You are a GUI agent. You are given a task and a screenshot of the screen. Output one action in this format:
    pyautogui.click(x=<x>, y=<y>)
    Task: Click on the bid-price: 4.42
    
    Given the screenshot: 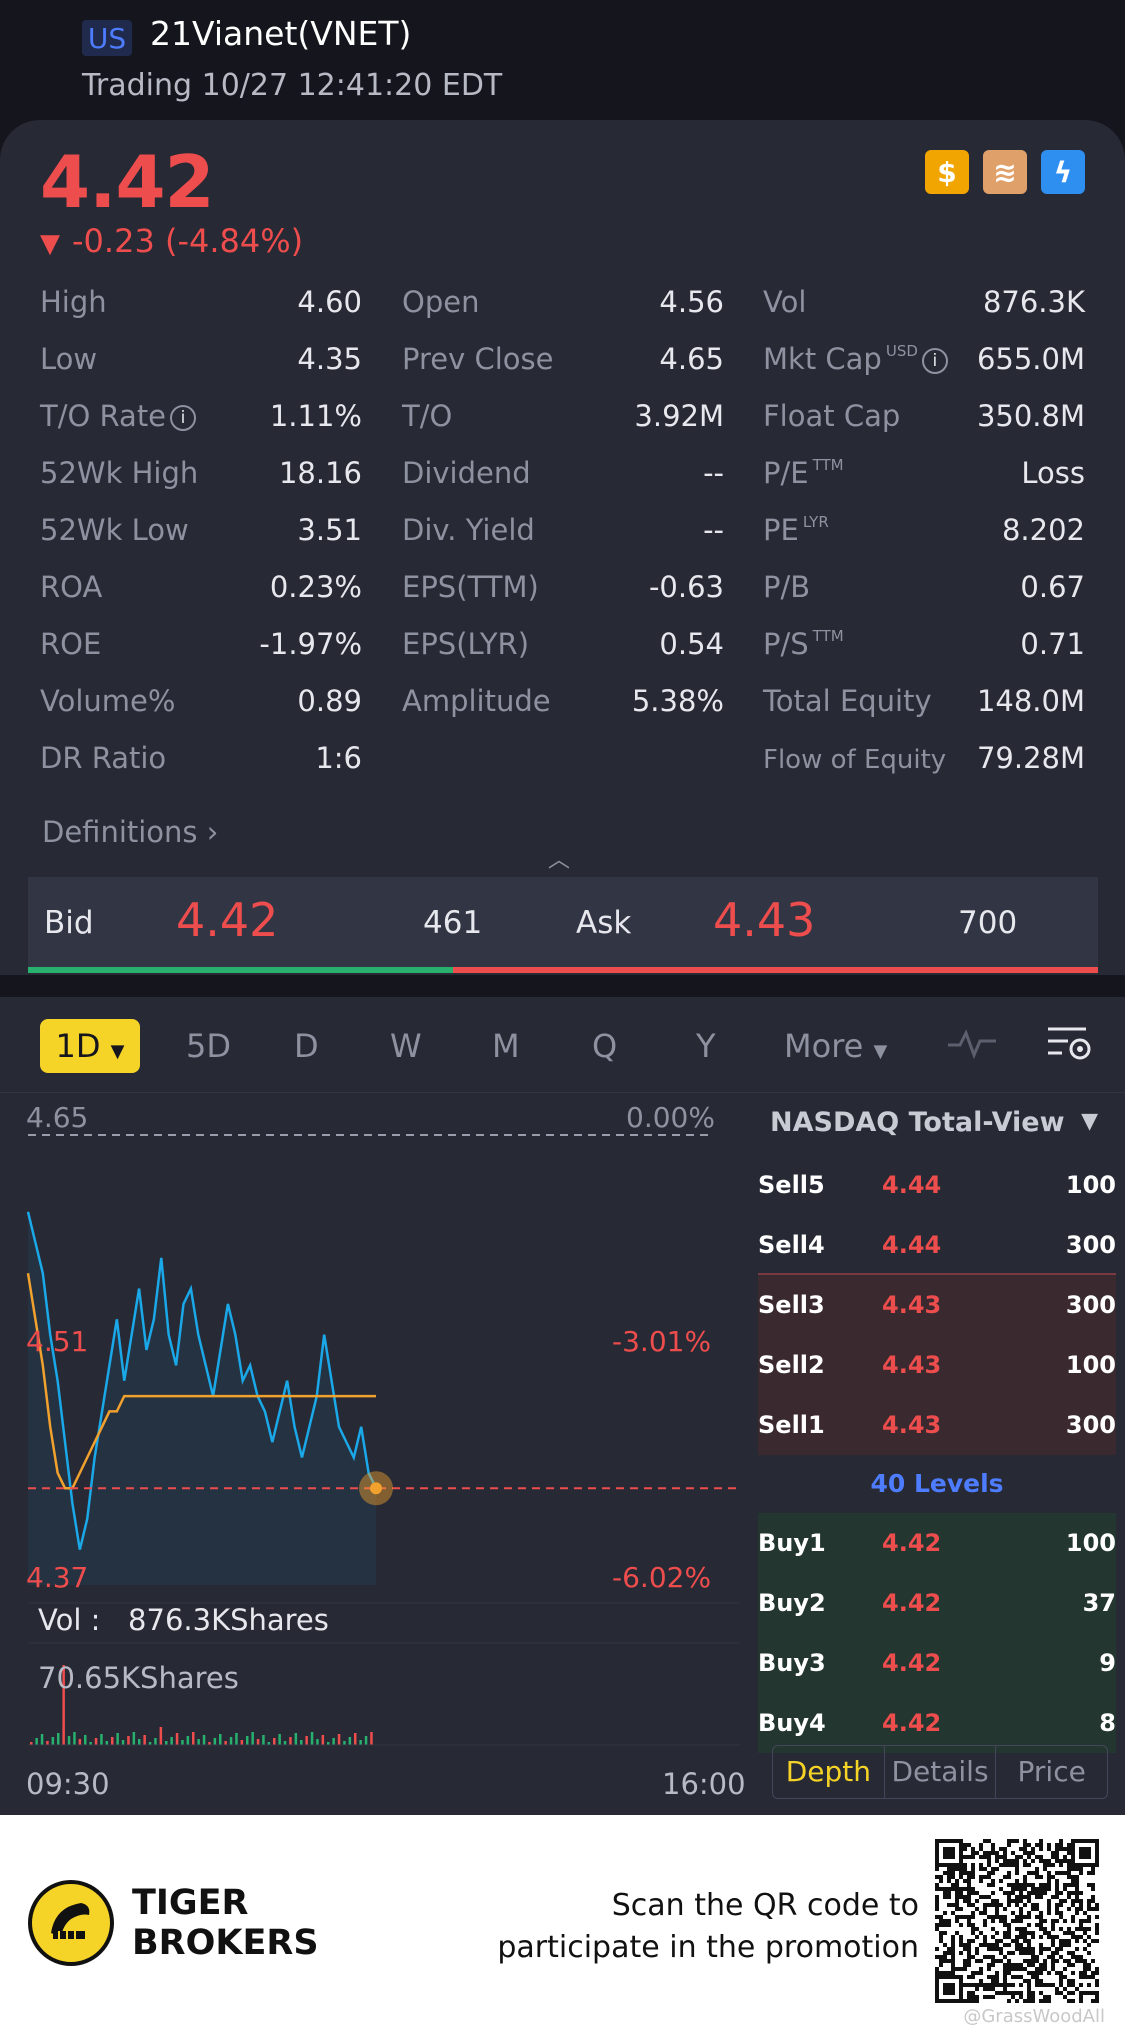 What is the action you would take?
    pyautogui.click(x=227, y=920)
    